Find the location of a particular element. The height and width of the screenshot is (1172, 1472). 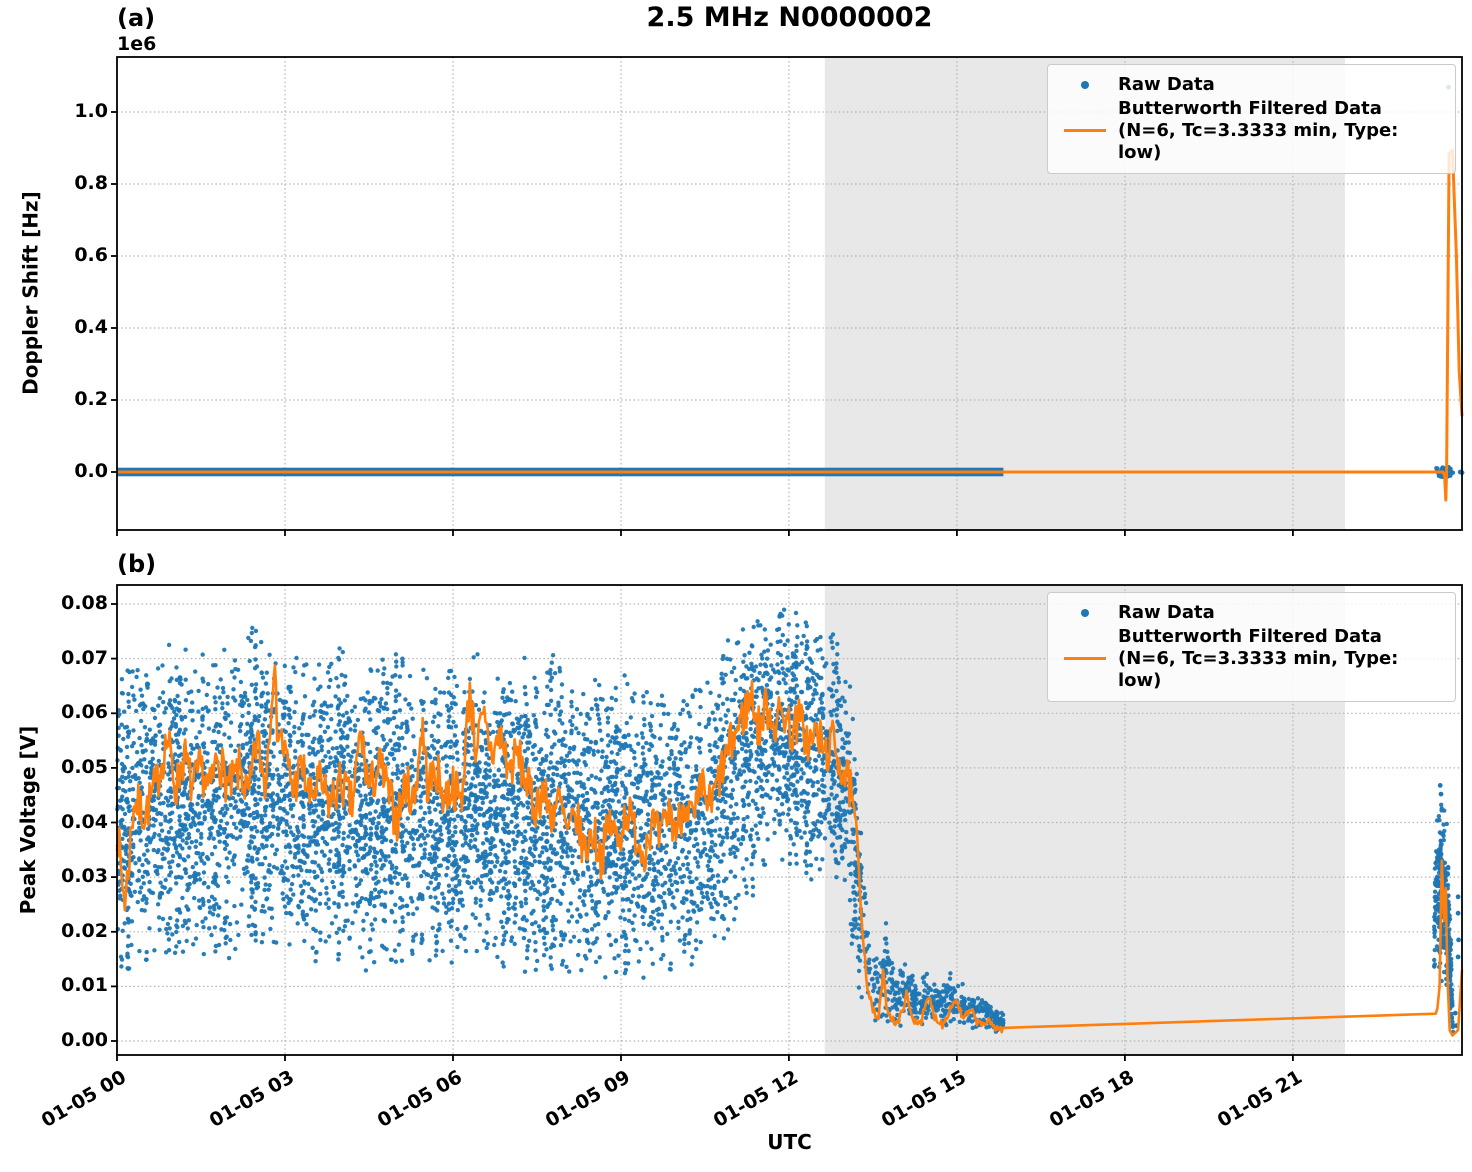

panel-a-tag: (a) is located at coordinates (136, 18).